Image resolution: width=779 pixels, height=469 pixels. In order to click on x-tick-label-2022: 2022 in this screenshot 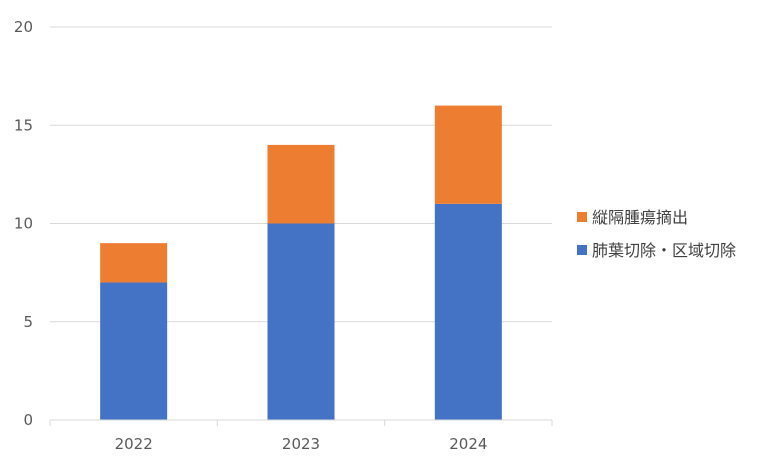, I will do `click(134, 444)`.